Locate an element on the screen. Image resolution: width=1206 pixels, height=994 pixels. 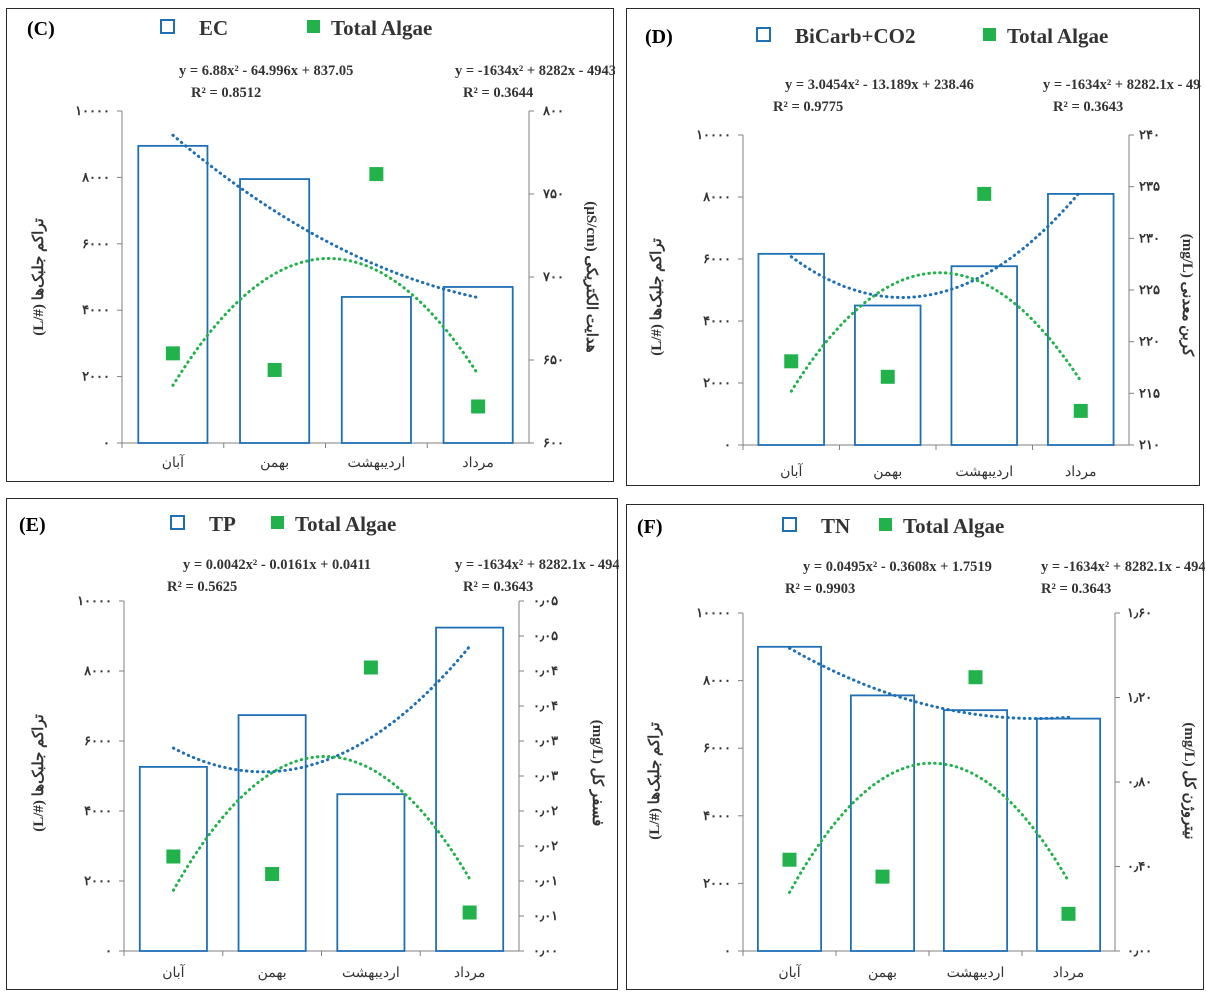
right-axis-title: فسفر کل (mg/L) is located at coordinates (597, 773).